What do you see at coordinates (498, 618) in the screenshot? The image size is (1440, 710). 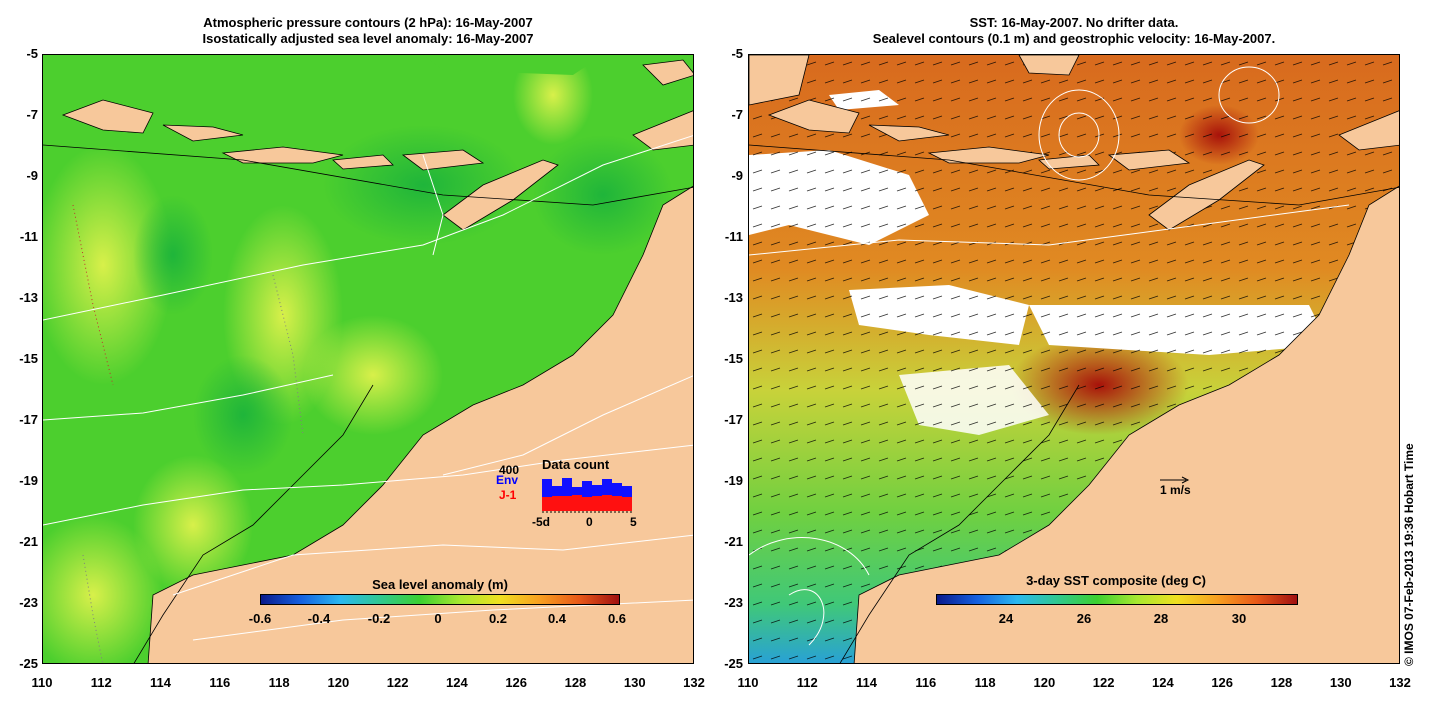 I see `cb-tick: 0.2` at bounding box center [498, 618].